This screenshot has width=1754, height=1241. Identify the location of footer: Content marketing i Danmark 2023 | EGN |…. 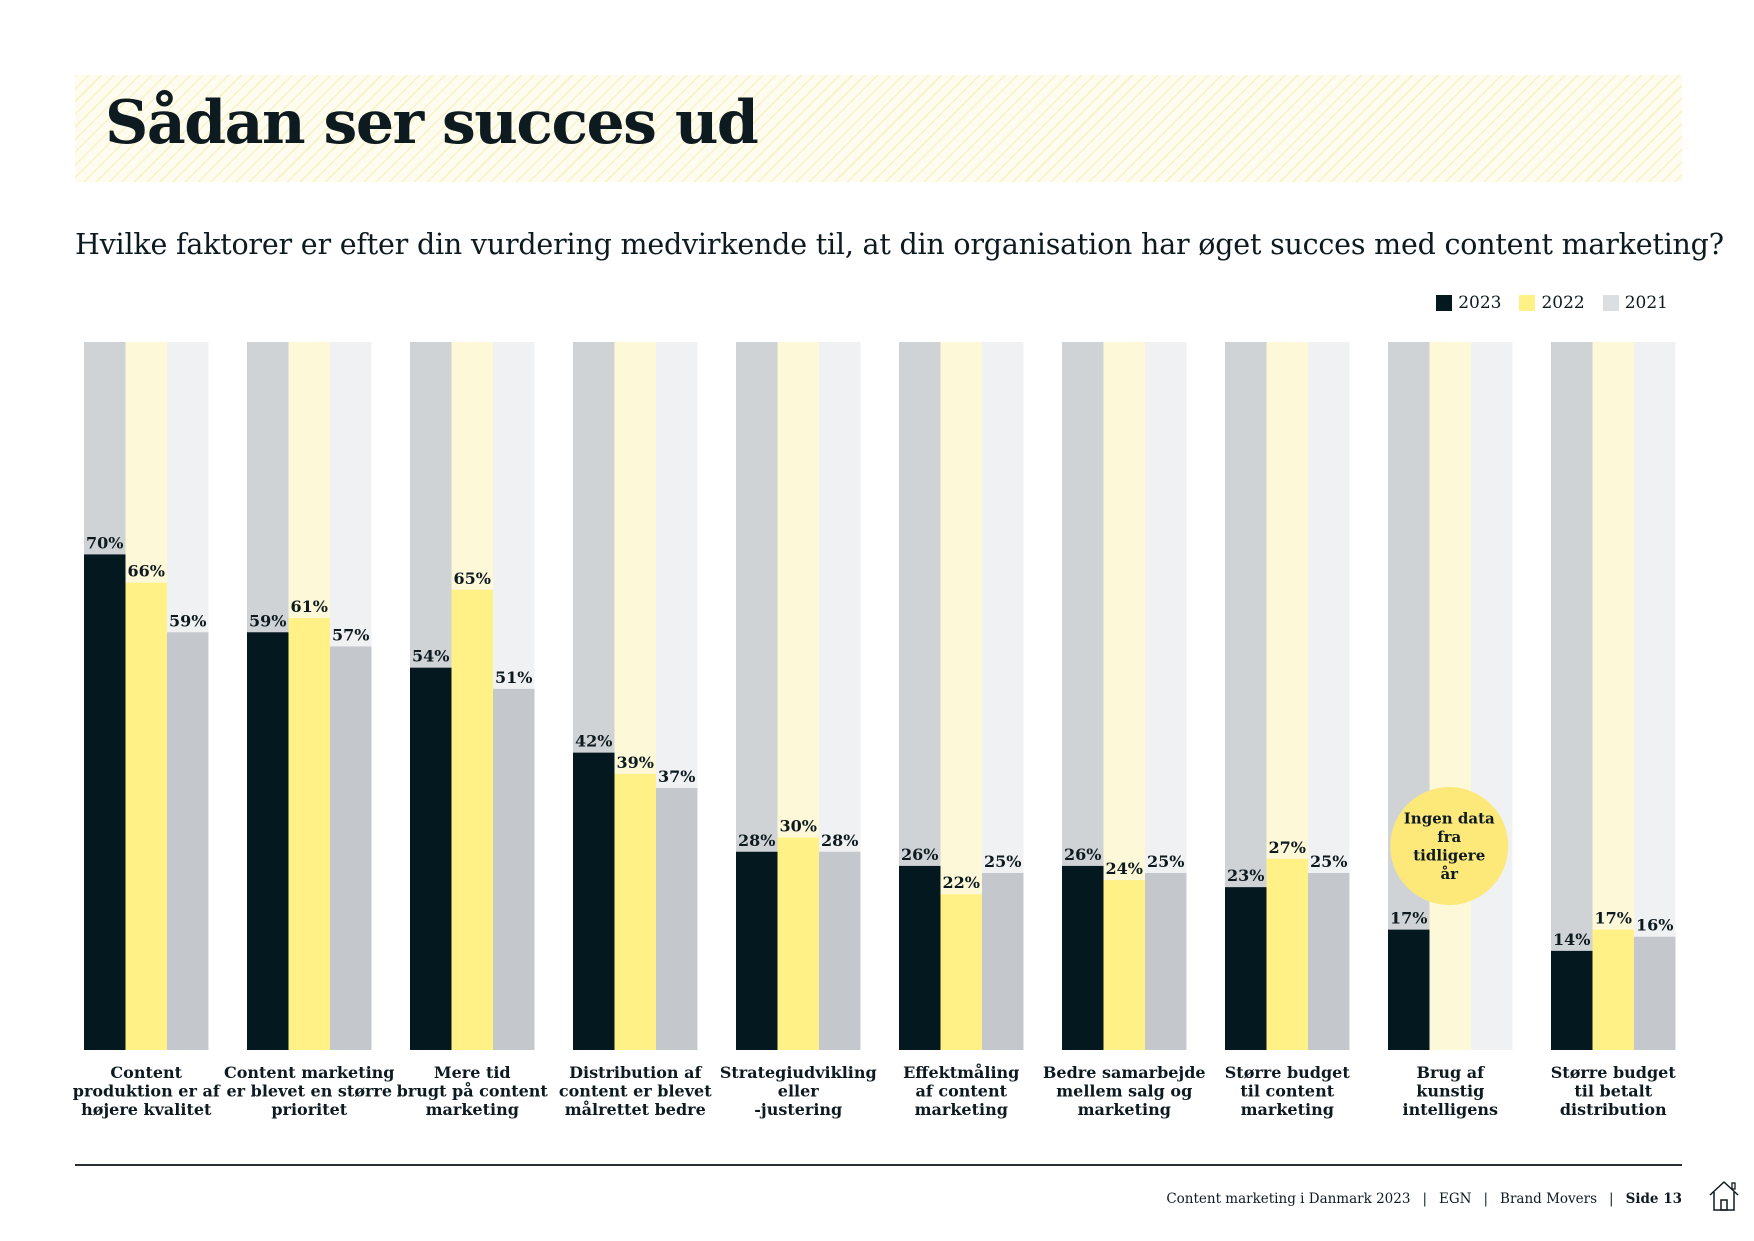
(1424, 1199).